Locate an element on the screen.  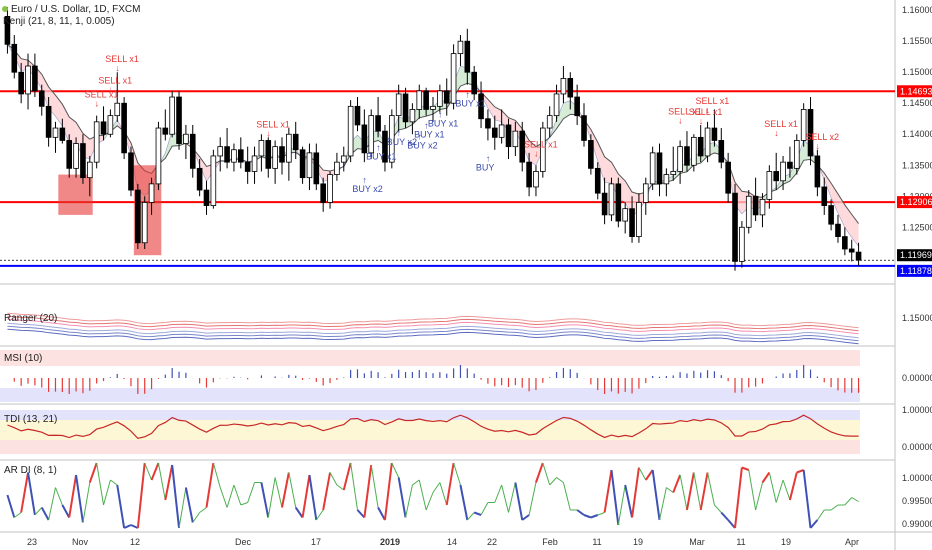
price-tick: 1.14000 is located at coordinates (917, 134).